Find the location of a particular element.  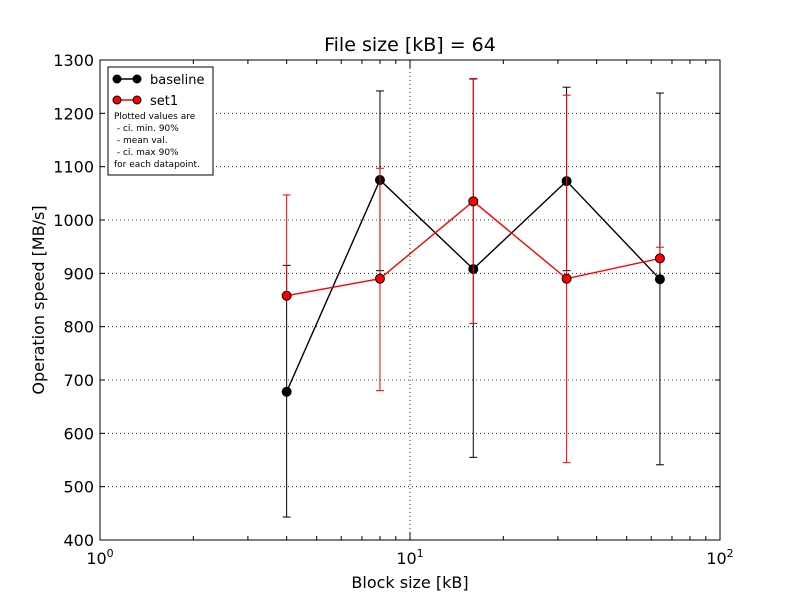

legend-entry-set1: set1 is located at coordinates (145, 101).